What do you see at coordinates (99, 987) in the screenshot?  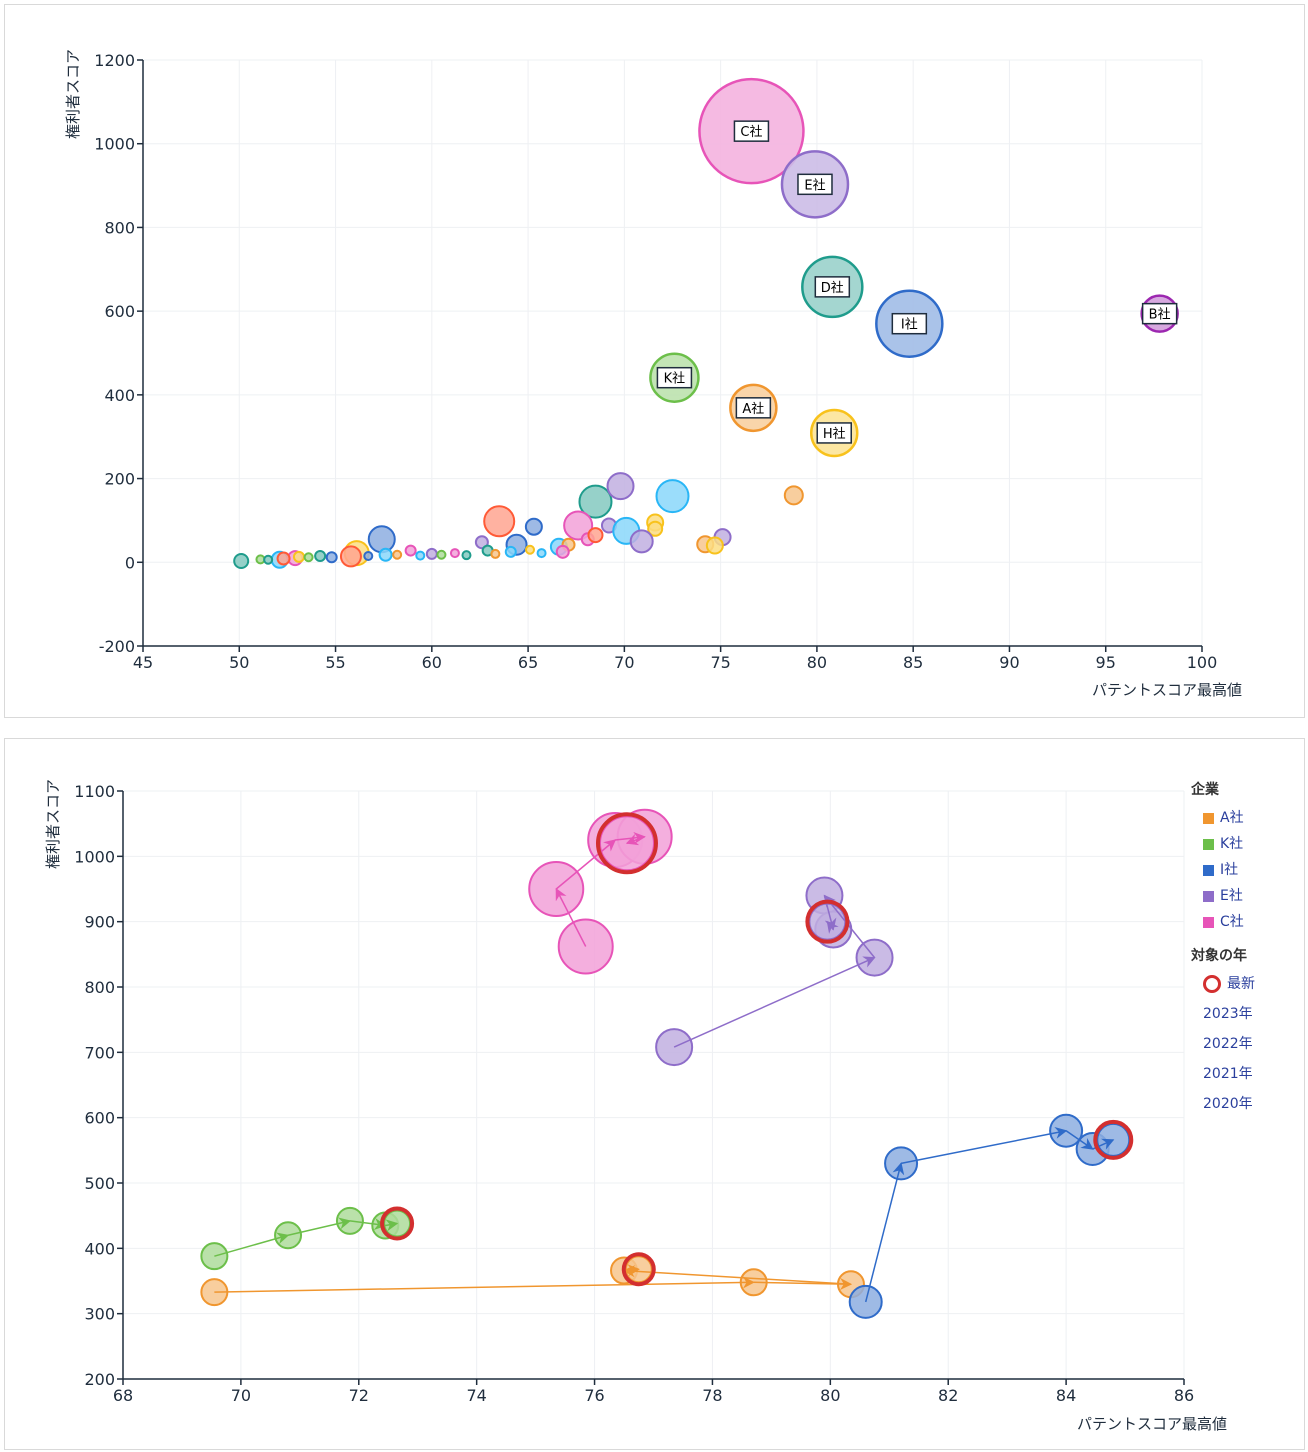 I see `y-tick-label: 800` at bounding box center [99, 987].